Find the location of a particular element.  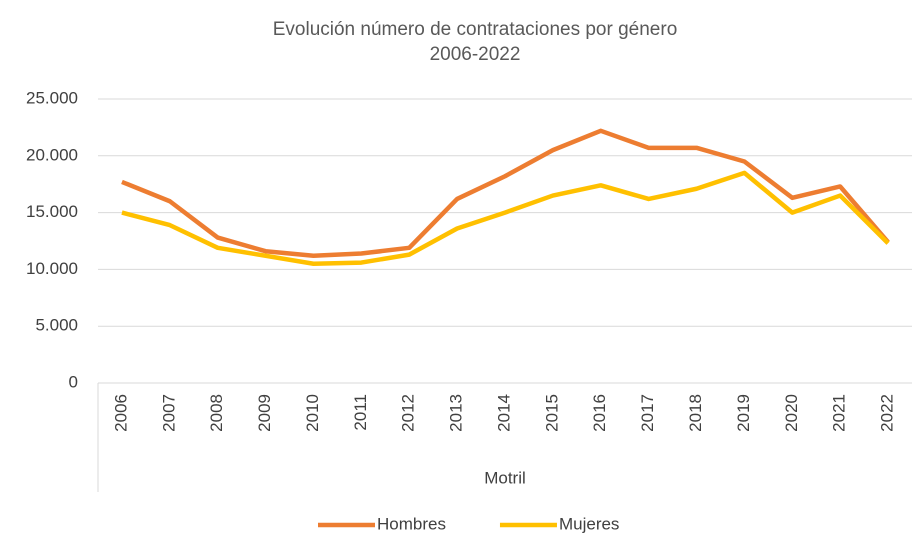

x-tick-label: 2007 is located at coordinates (168, 413).